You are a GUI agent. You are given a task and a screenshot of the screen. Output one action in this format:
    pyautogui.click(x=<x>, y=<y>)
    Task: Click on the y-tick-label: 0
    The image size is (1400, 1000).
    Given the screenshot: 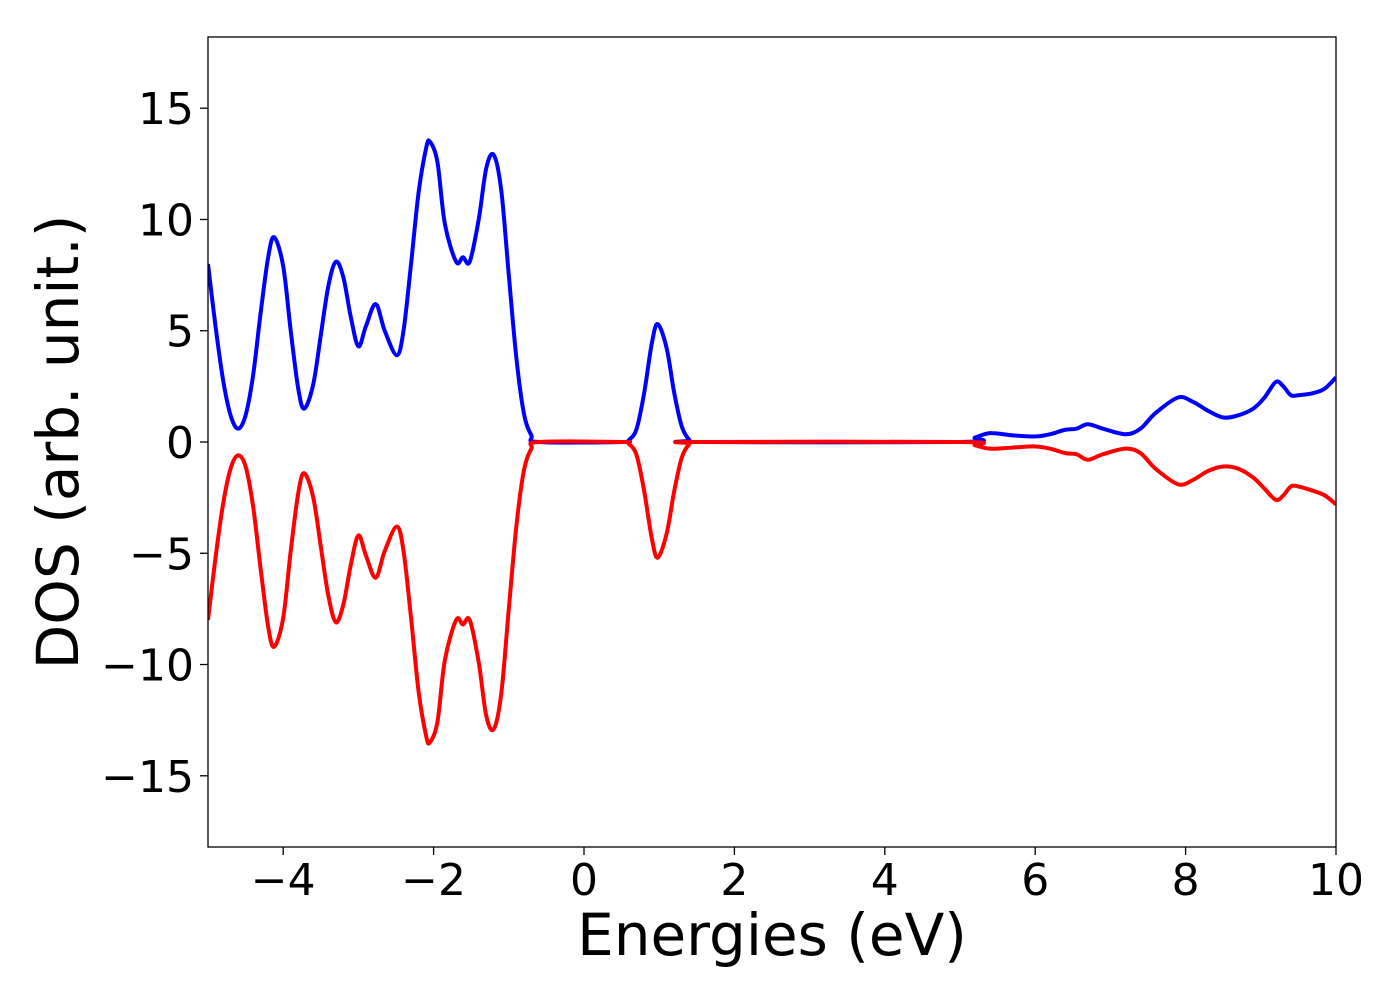 What is the action you would take?
    pyautogui.click(x=180, y=443)
    